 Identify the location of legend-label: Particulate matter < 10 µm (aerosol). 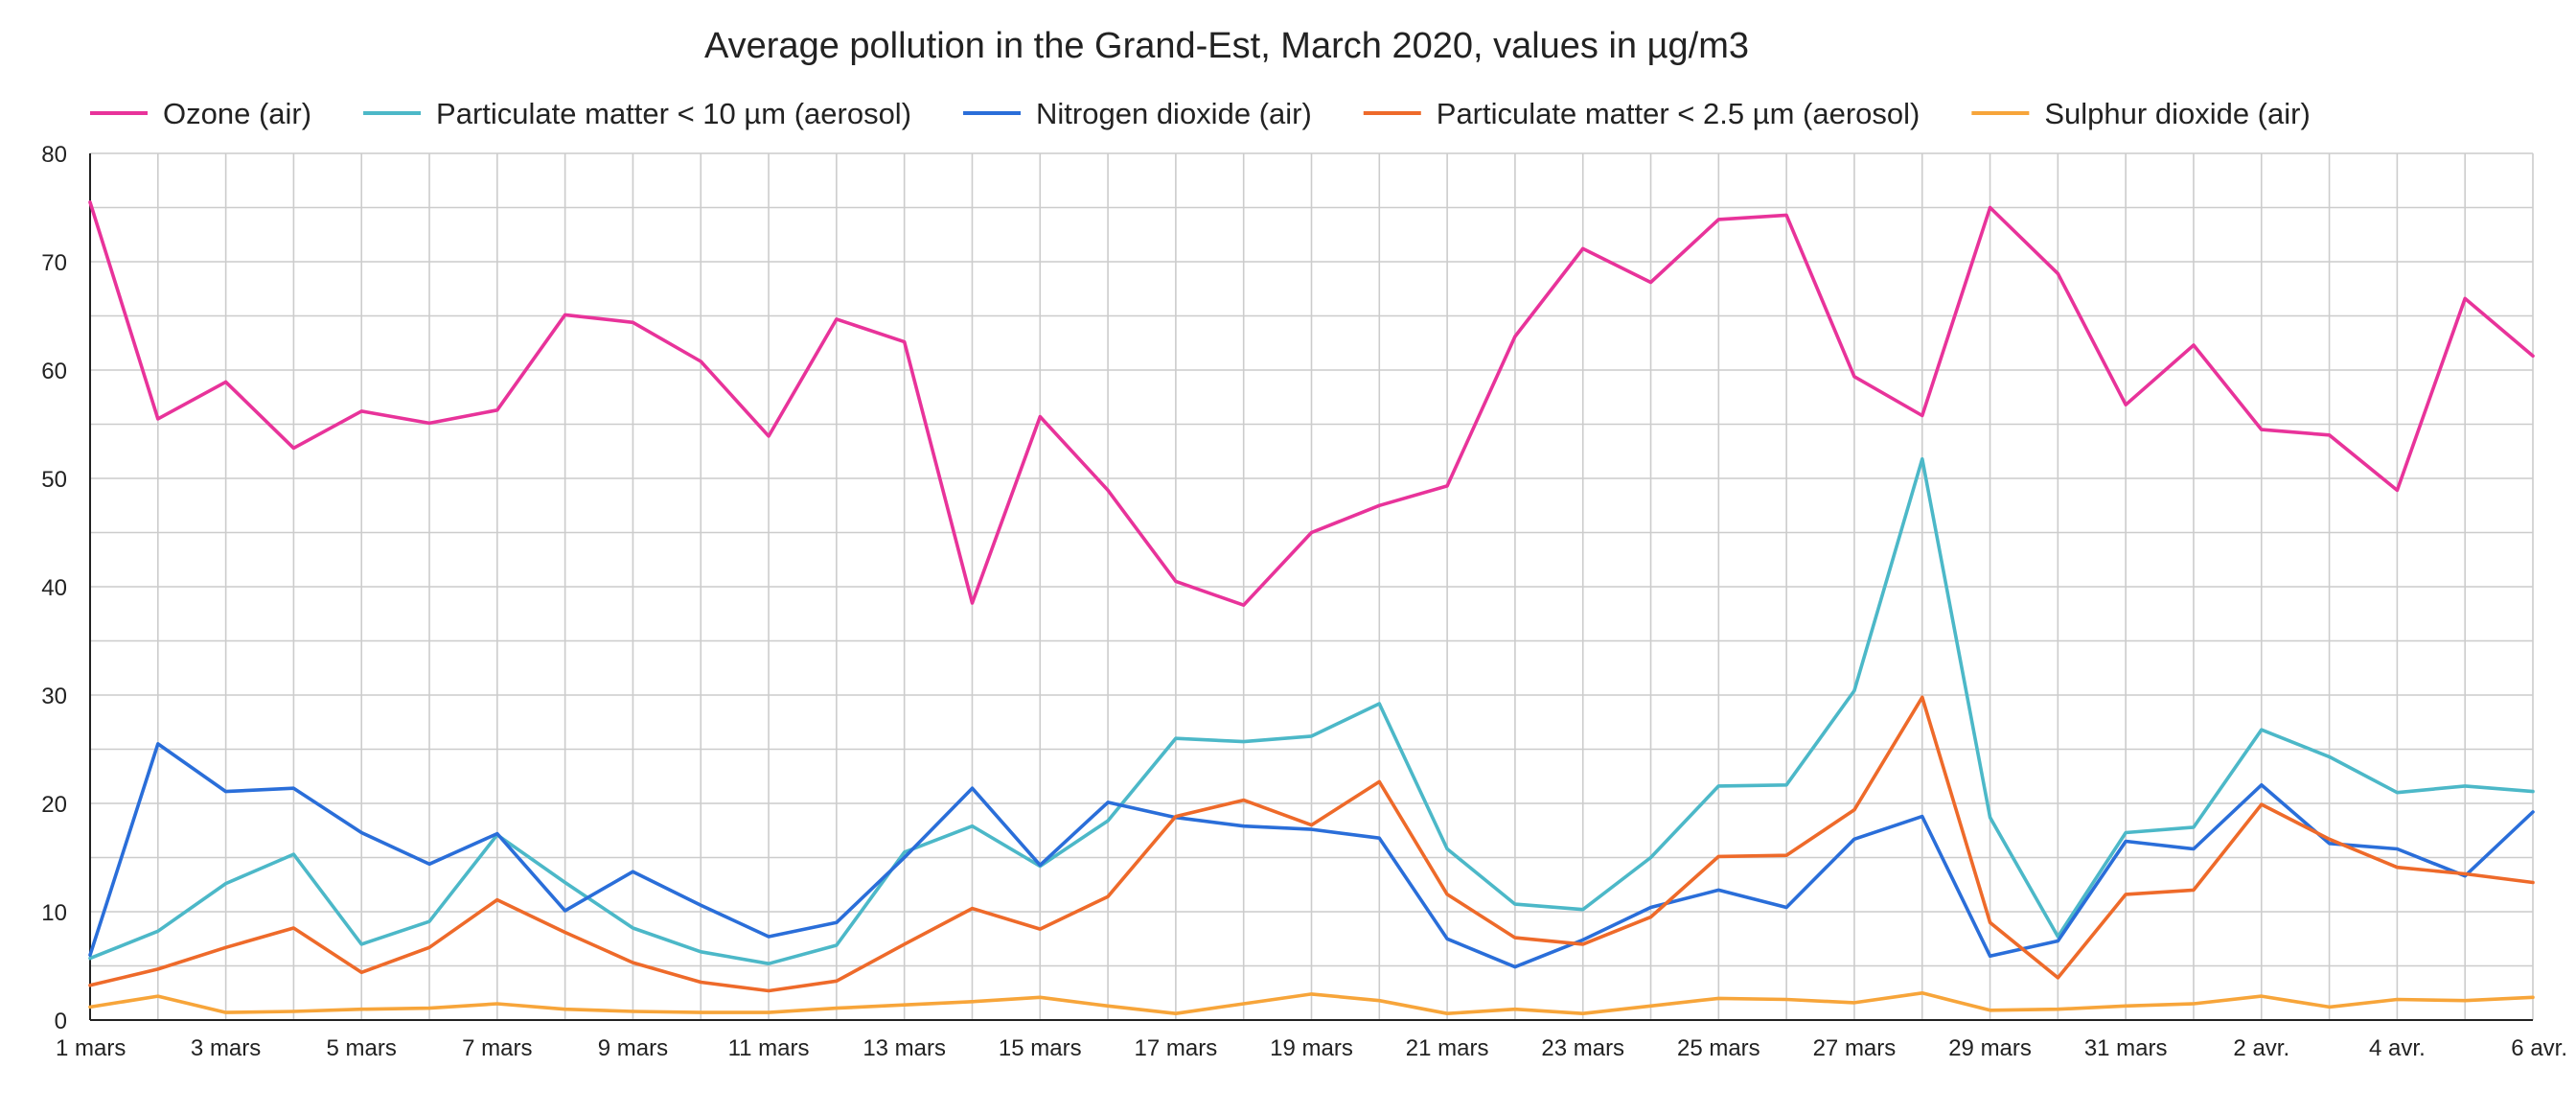
(673, 113).